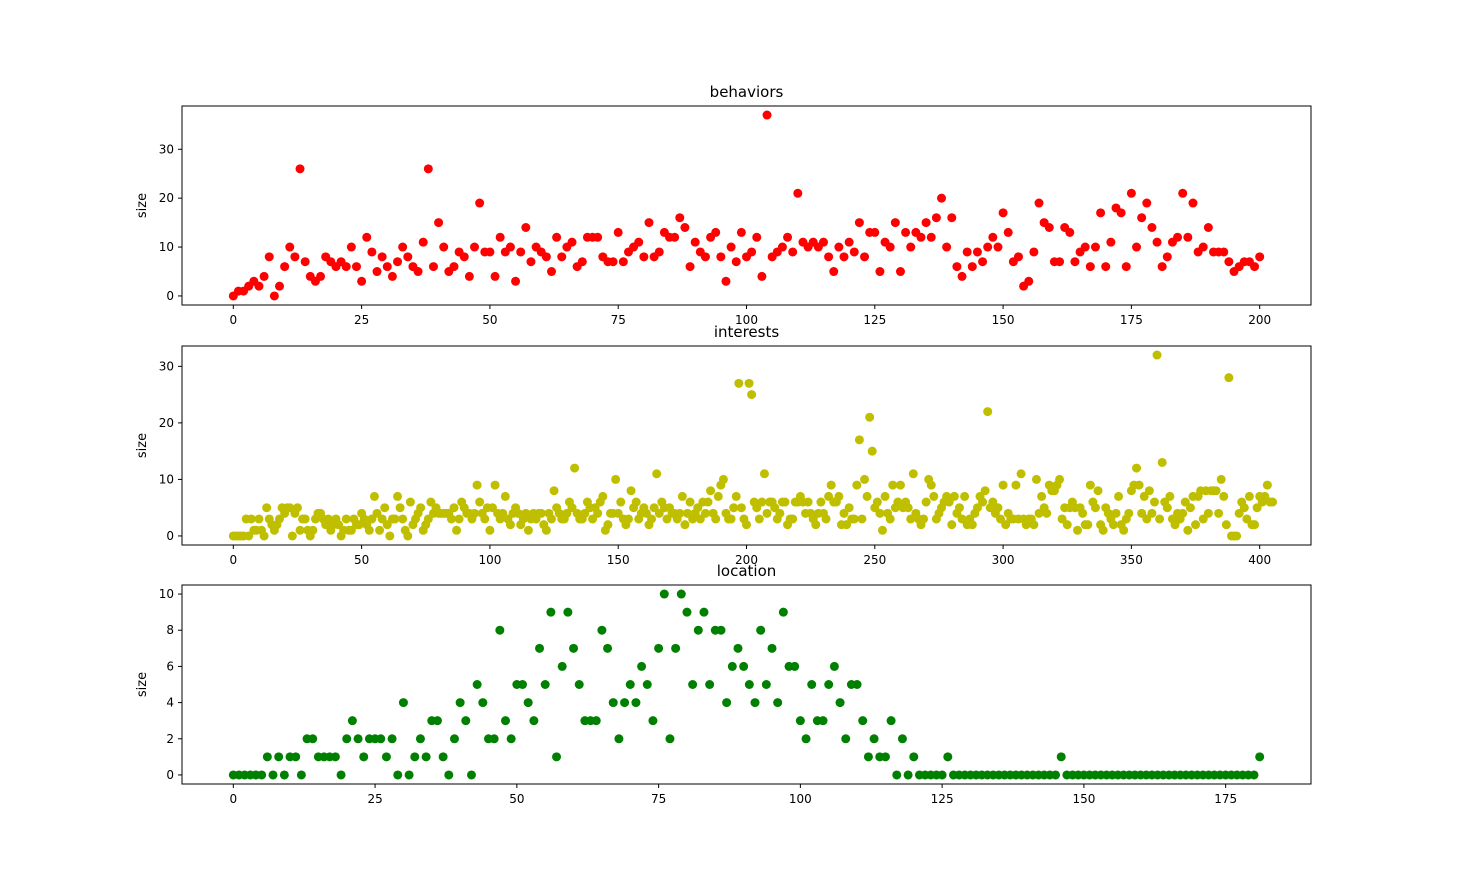  Describe the element at coordinates (170, 739) in the screenshot. I see `y-tick-label: 2` at that location.